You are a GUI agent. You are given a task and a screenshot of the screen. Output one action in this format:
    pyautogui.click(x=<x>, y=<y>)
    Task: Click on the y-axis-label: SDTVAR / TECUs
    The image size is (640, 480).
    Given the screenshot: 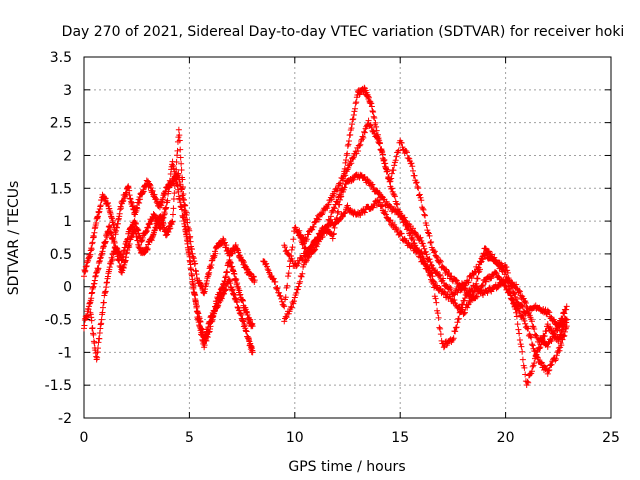 What is the action you would take?
    pyautogui.click(x=14, y=238)
    